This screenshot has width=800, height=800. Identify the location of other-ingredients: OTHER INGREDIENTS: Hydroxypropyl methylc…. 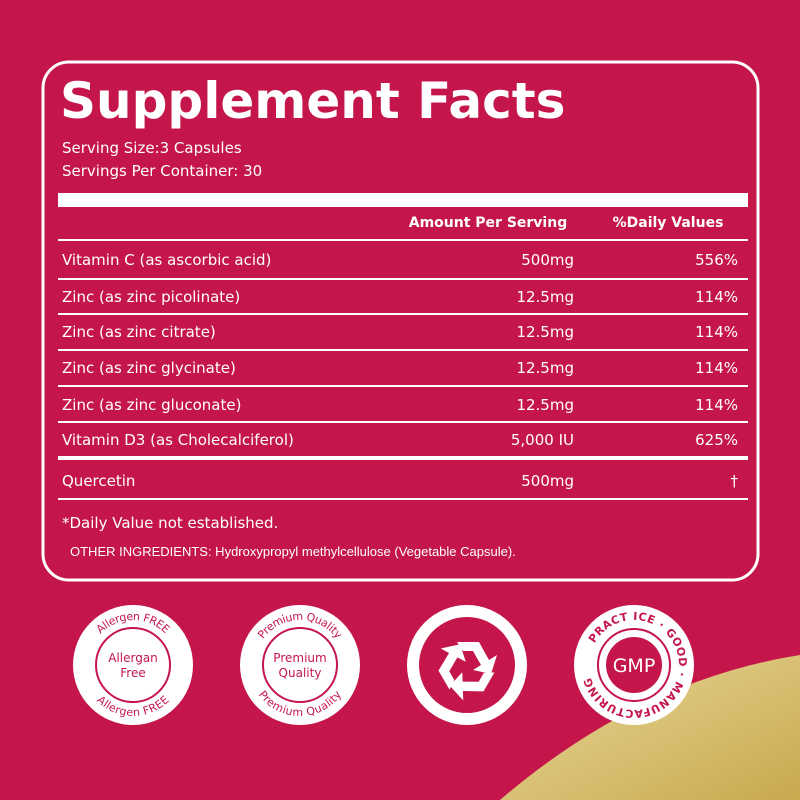
(293, 551).